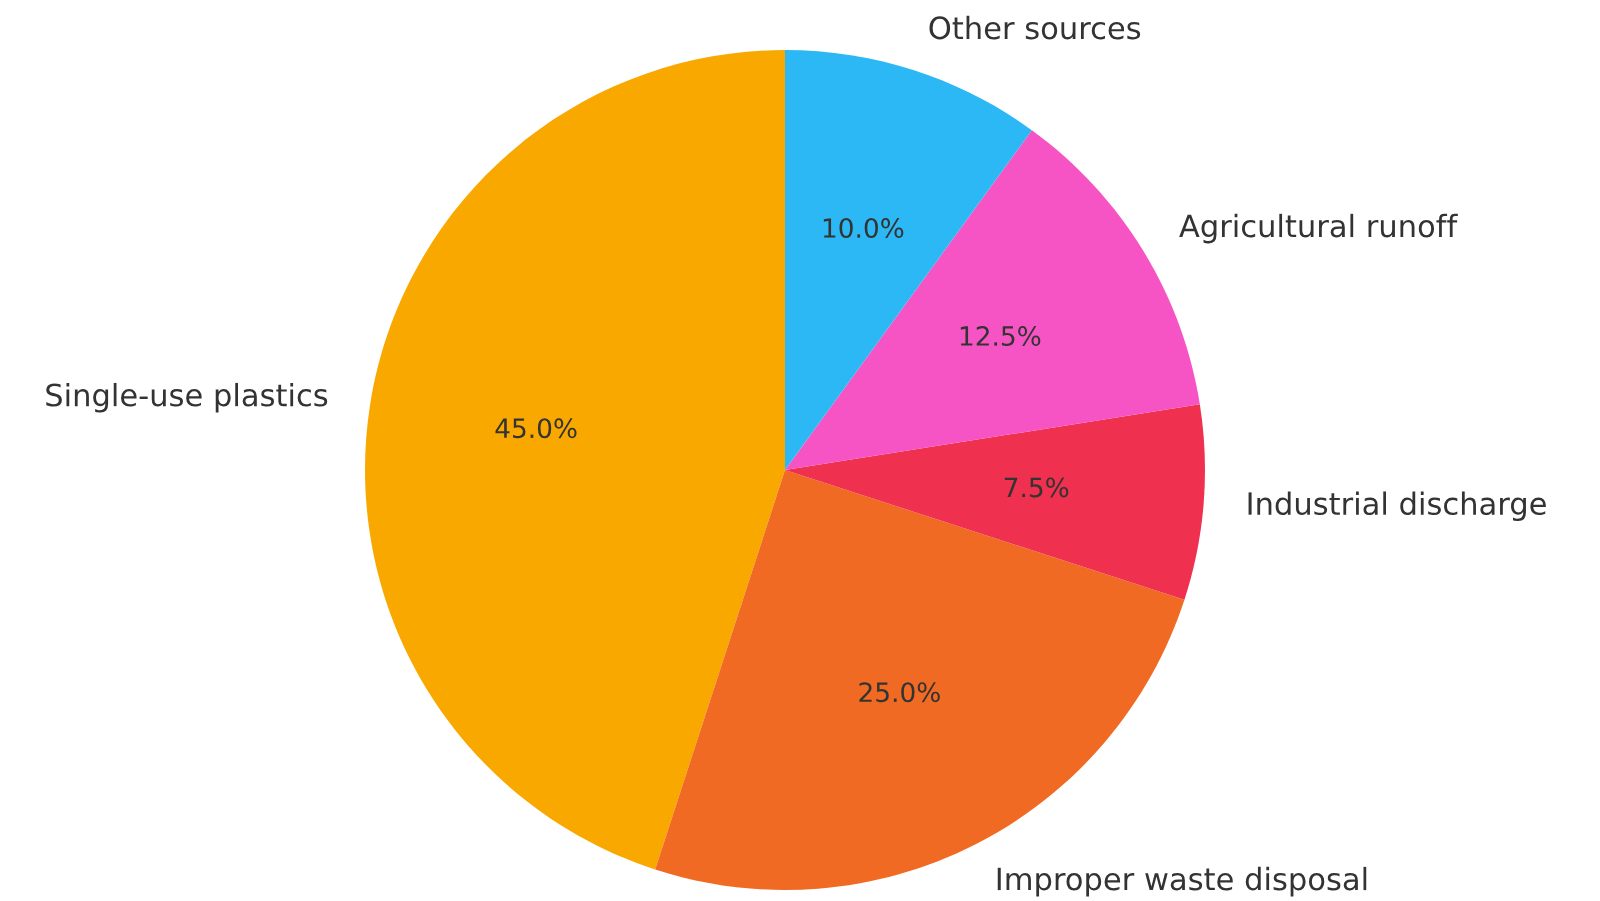  What do you see at coordinates (1036, 487) in the screenshot?
I see `data-label: 7.5%` at bounding box center [1036, 487].